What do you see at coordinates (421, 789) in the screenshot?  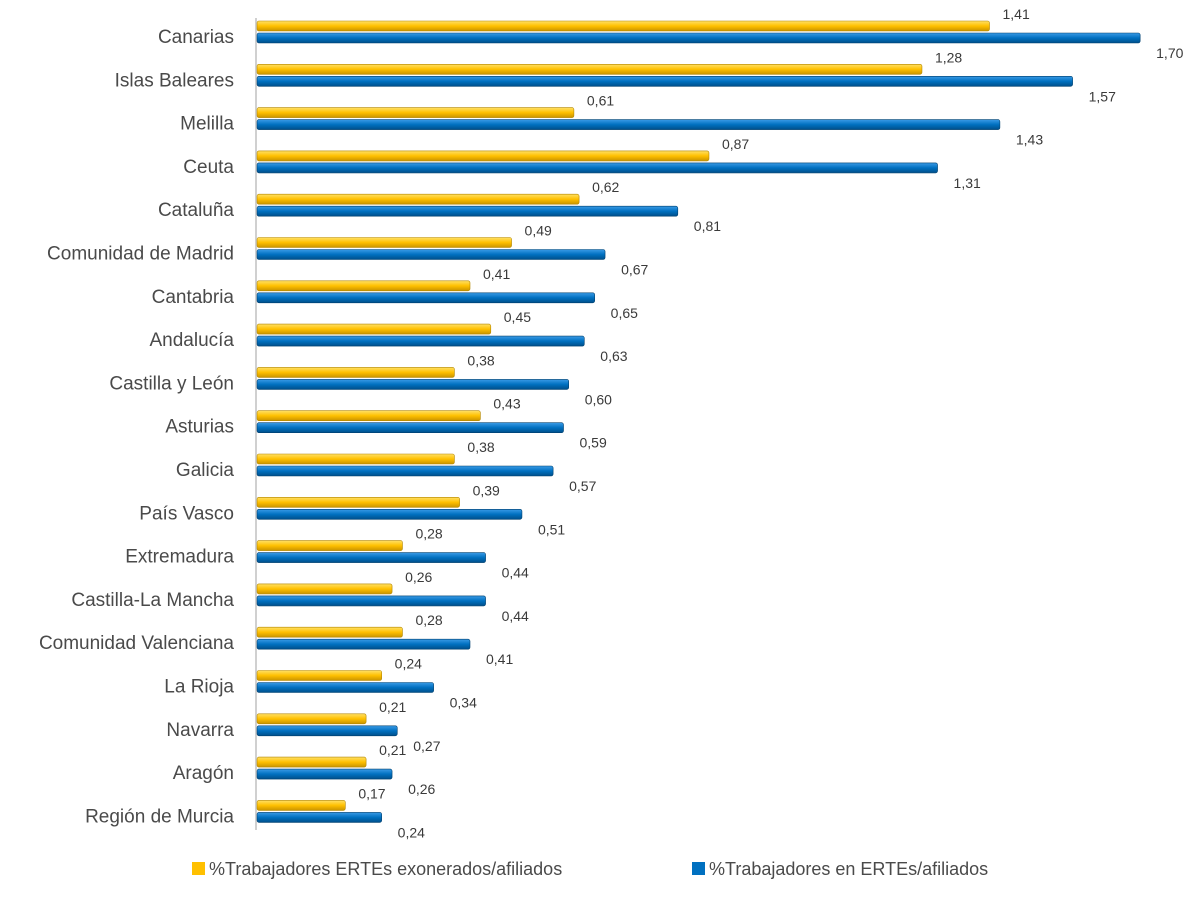 I see `value-label-ertes: 0,26` at bounding box center [421, 789].